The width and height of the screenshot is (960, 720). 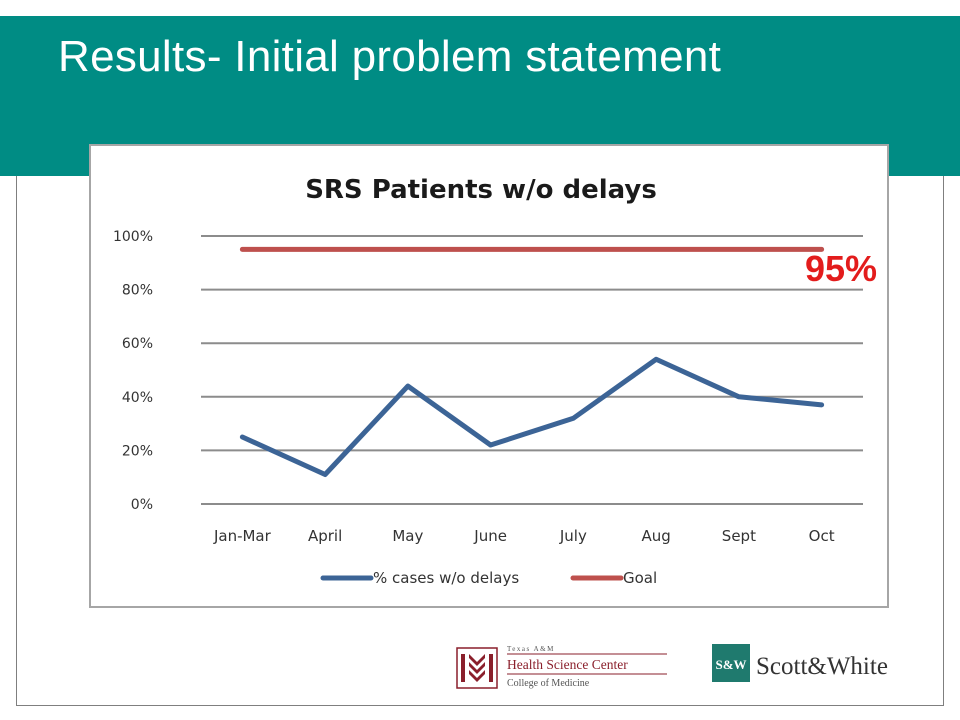 What do you see at coordinates (490, 536) in the screenshot?
I see `x-tick-label: June` at bounding box center [490, 536].